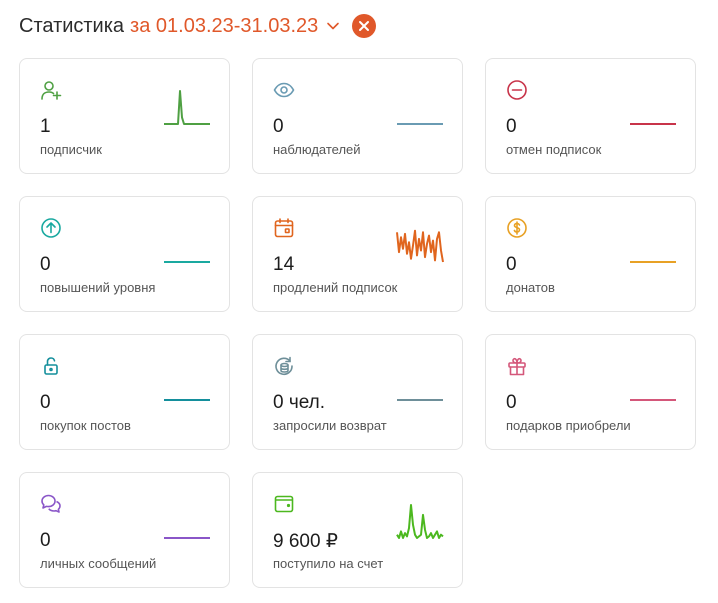 The height and width of the screenshot is (603, 718). I want to click on stat-card-income: 9 600 ₽ поступило на счет, so click(357, 530).